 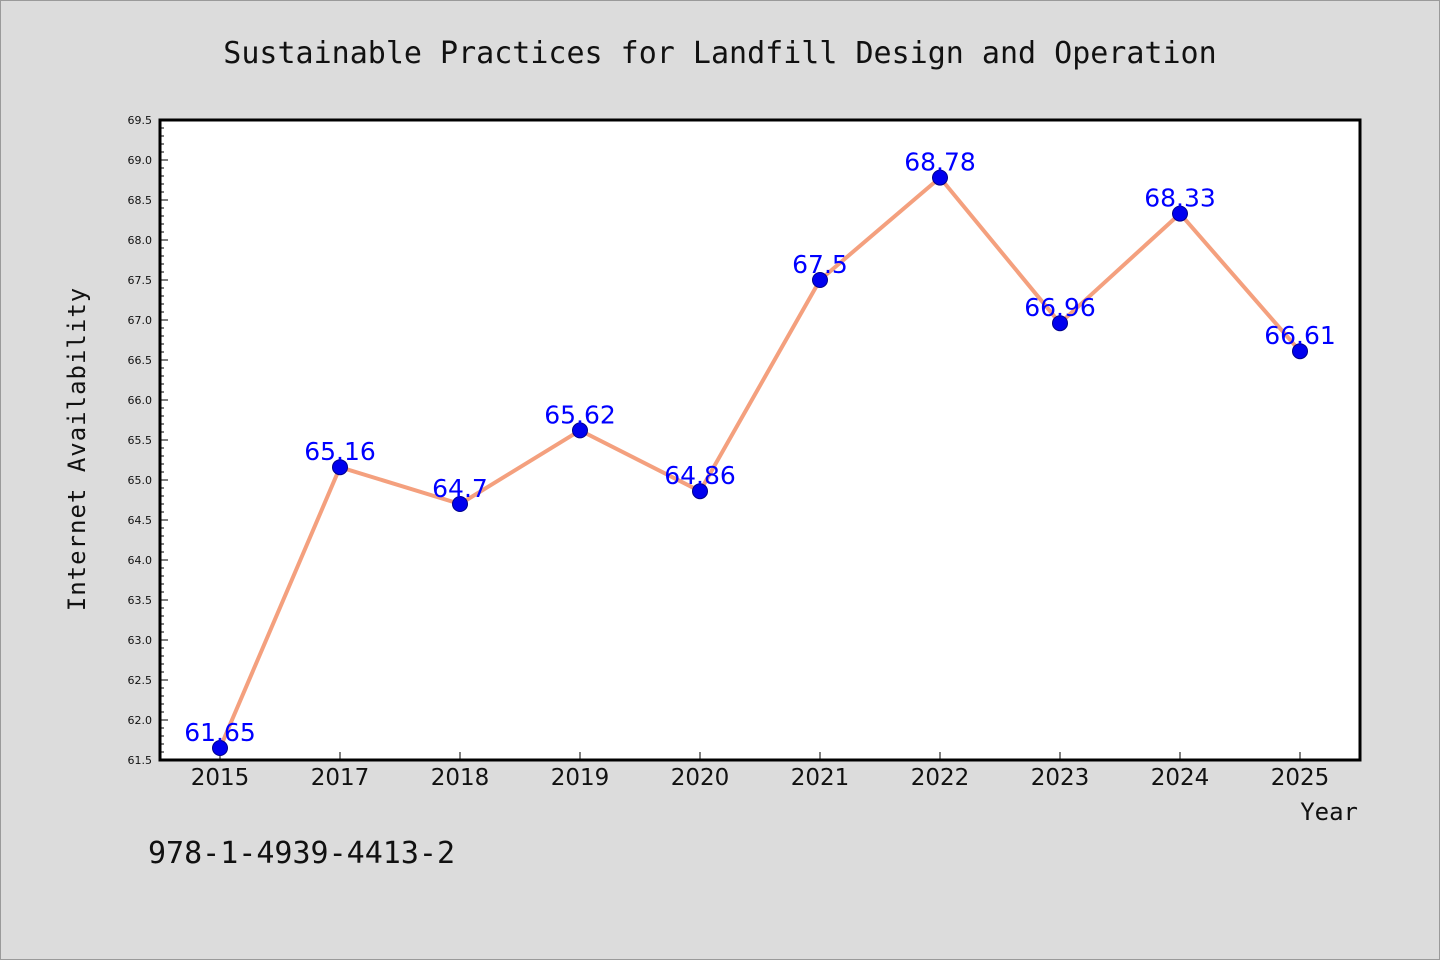 What do you see at coordinates (140, 120) in the screenshot?
I see `y-tick-label: 69.5` at bounding box center [140, 120].